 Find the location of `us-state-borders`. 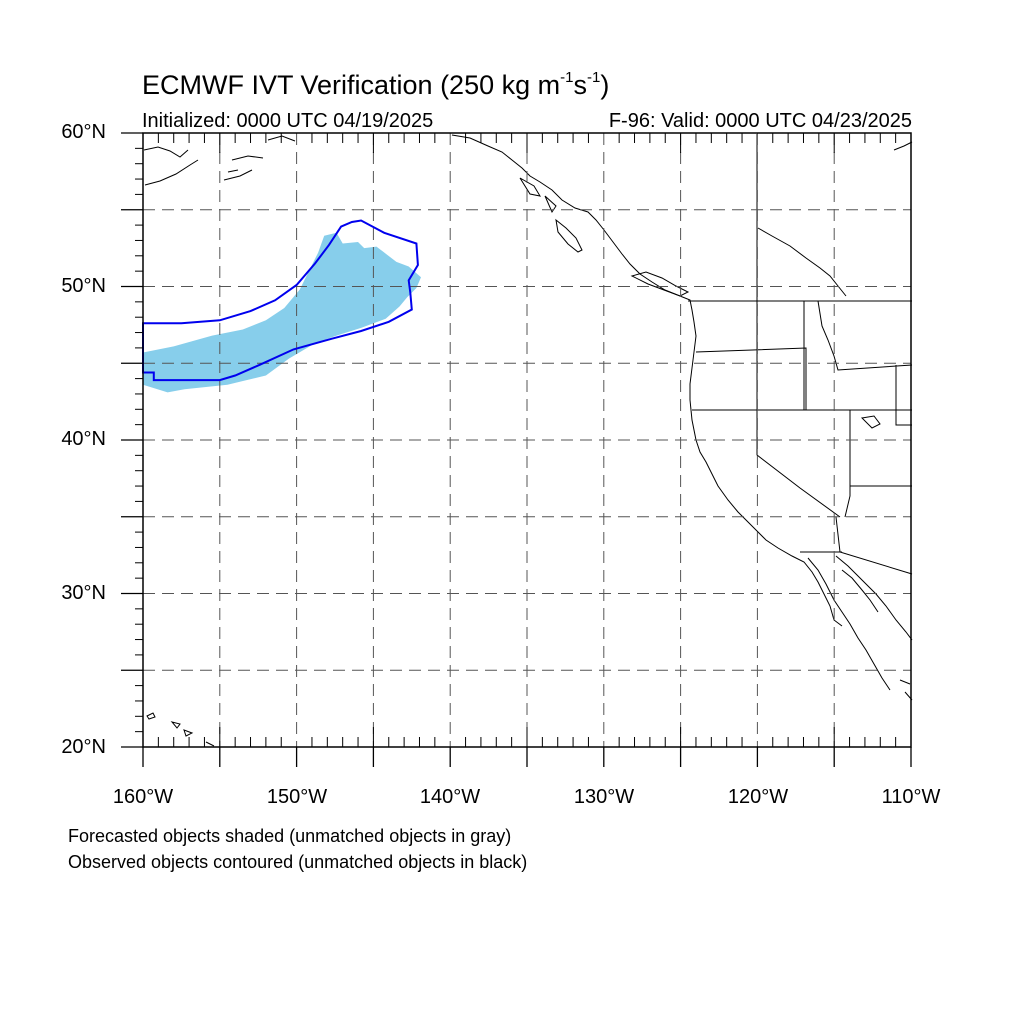

us-state-borders is located at coordinates (802, 354).